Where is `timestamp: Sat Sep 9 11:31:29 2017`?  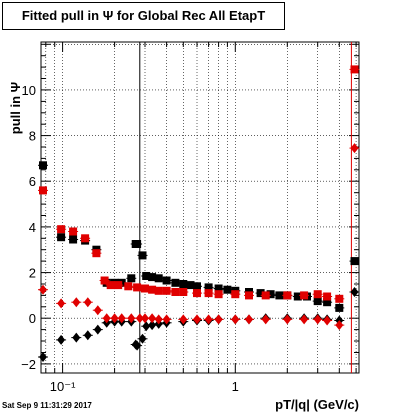 timestamp: Sat Sep 9 11:31:29 2017 is located at coordinates (47, 405).